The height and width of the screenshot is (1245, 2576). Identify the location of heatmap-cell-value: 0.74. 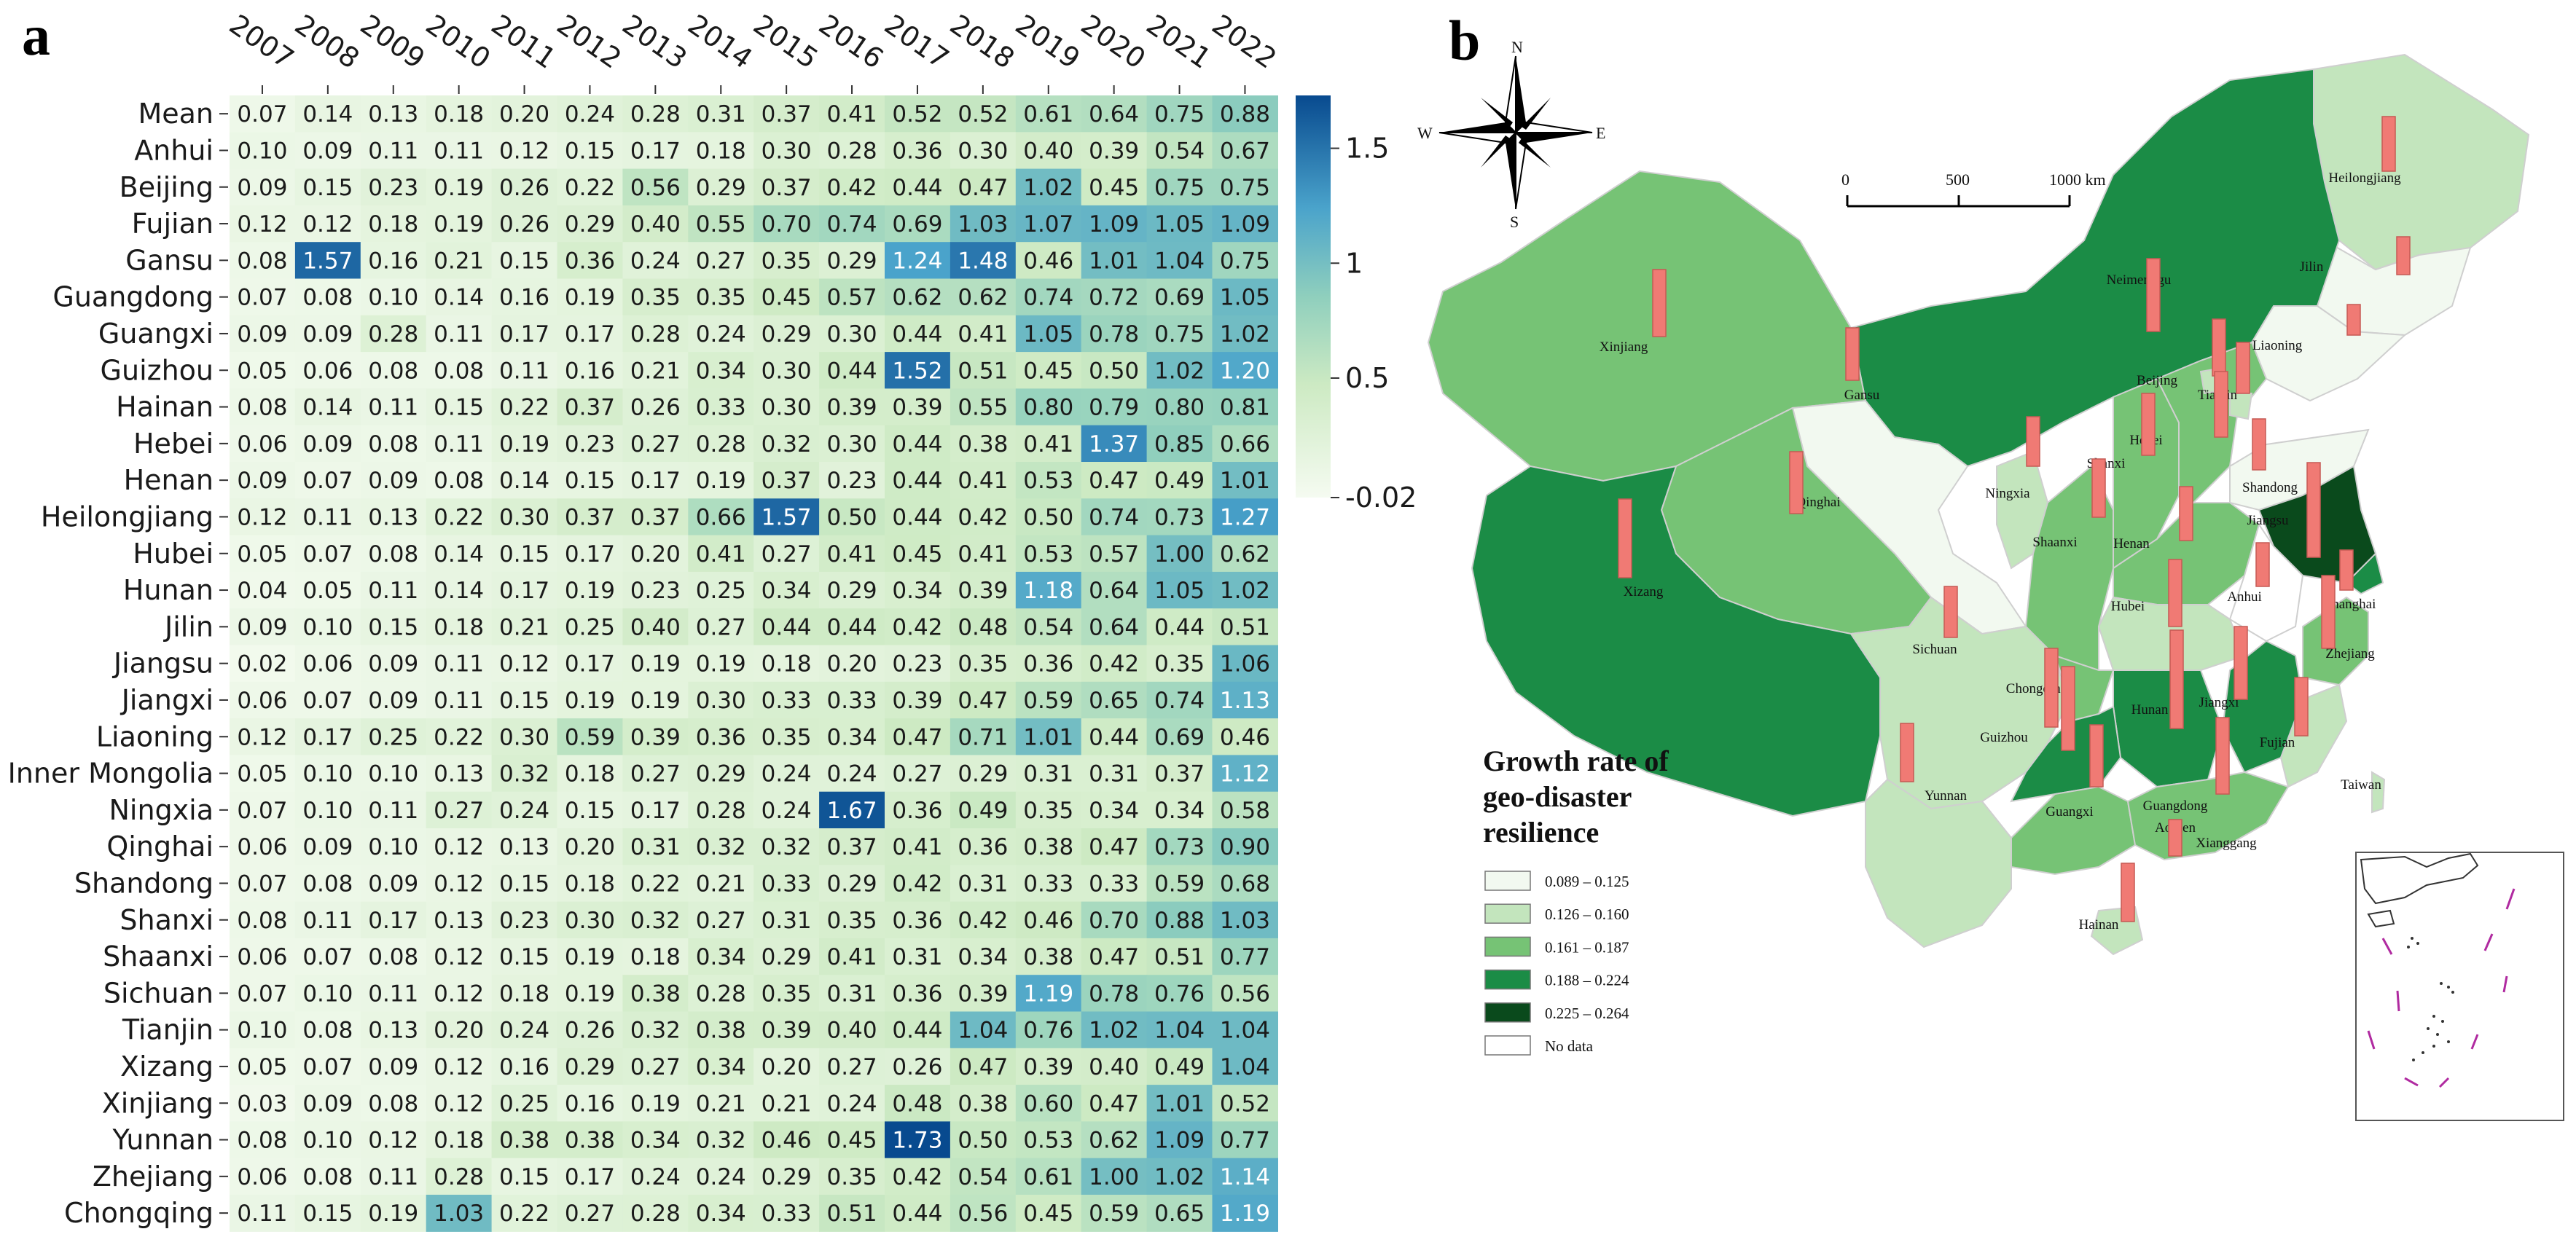
(1048, 298).